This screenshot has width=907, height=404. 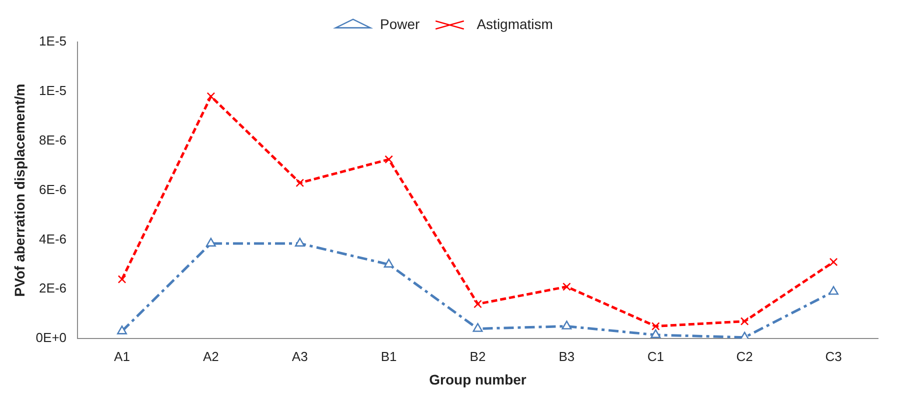 What do you see at coordinates (655, 356) in the screenshot?
I see `x-tick-label: C1` at bounding box center [655, 356].